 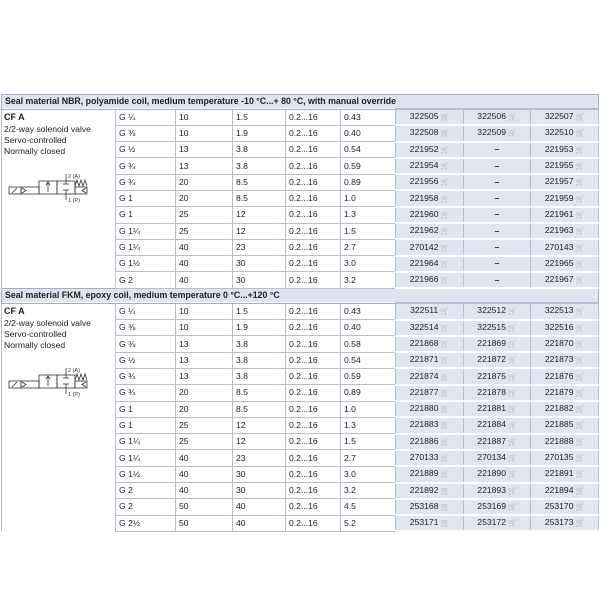 I want to click on order-number-cell: 322505 🛒, so click(x=429, y=117).